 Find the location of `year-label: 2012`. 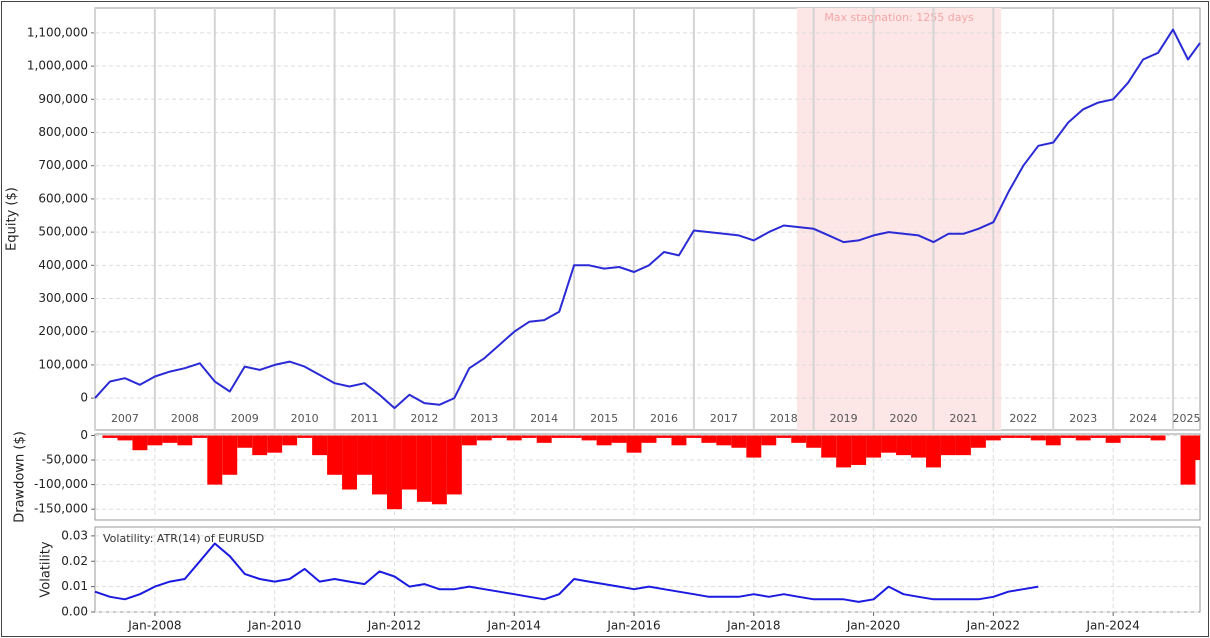

year-label: 2012 is located at coordinates (424, 418).